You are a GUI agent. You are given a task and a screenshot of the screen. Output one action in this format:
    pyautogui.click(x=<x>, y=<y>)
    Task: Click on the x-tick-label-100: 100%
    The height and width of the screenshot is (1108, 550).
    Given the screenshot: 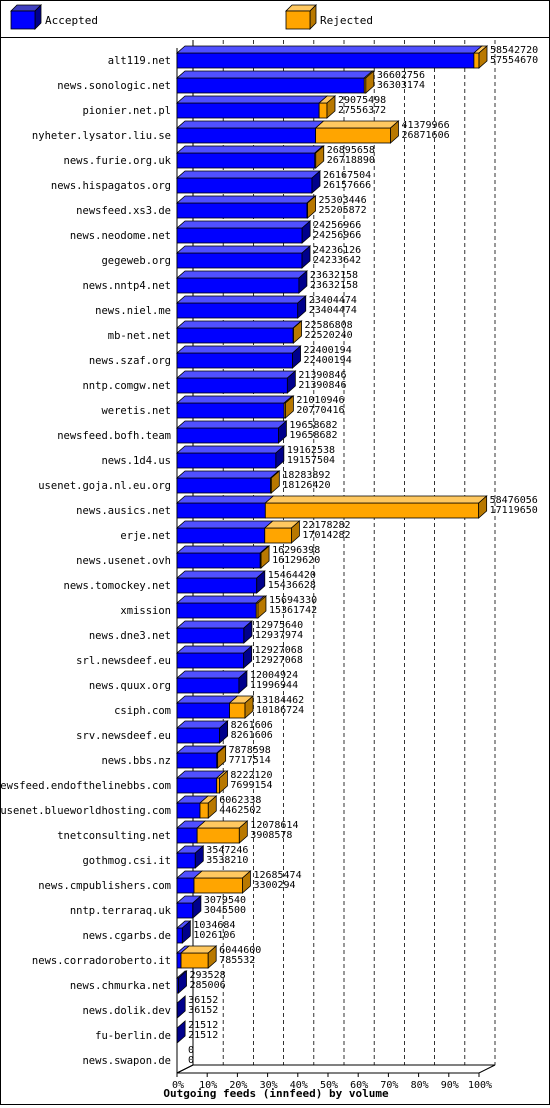 What is the action you would take?
    pyautogui.click(x=480, y=1085)
    